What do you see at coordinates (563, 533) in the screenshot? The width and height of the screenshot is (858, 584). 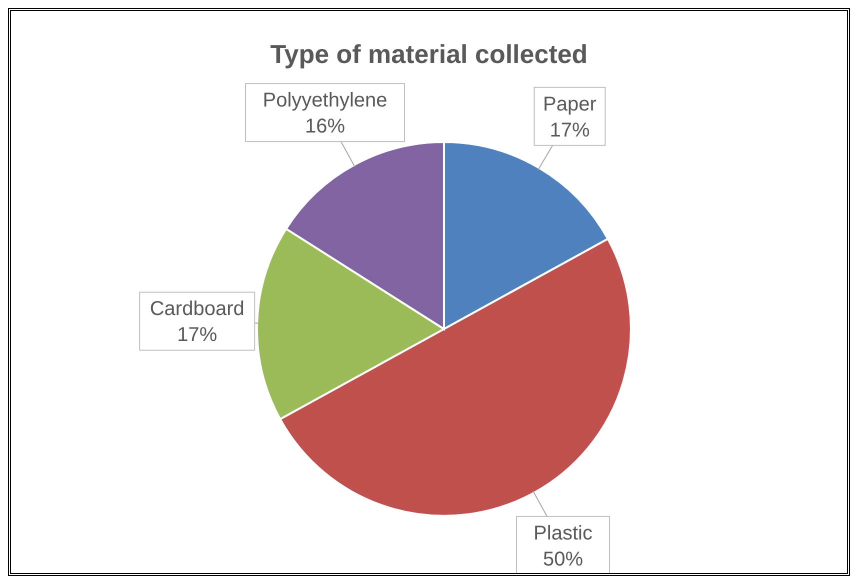 I see `slice-label: Plastic` at bounding box center [563, 533].